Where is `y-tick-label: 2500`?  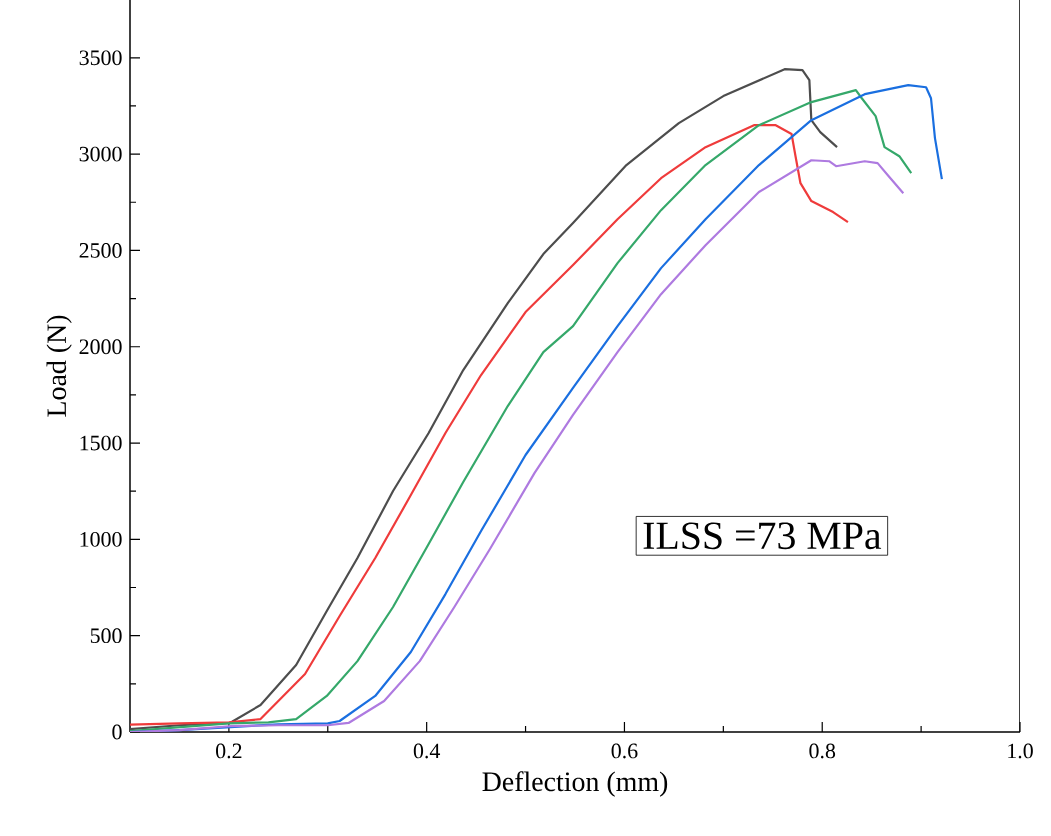 y-tick-label: 2500 is located at coordinates (100, 250).